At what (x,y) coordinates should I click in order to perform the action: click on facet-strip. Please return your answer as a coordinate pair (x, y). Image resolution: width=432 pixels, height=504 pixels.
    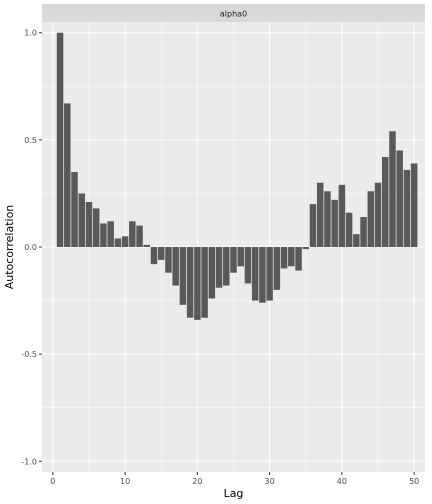
    Looking at the image, I should click on (233, 13).